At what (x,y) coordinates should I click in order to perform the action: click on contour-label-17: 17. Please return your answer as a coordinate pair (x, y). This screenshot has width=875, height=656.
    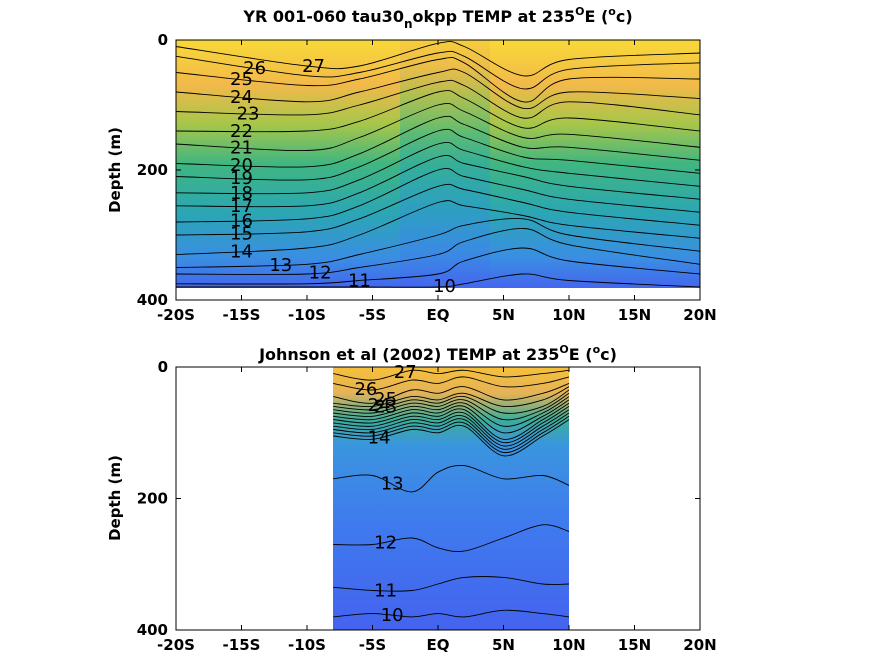
    Looking at the image, I should click on (241, 206).